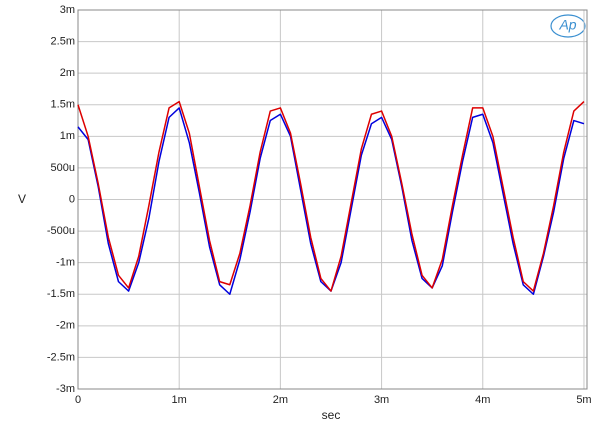  What do you see at coordinates (78, 400) in the screenshot?
I see `x-tick-label: 0` at bounding box center [78, 400].